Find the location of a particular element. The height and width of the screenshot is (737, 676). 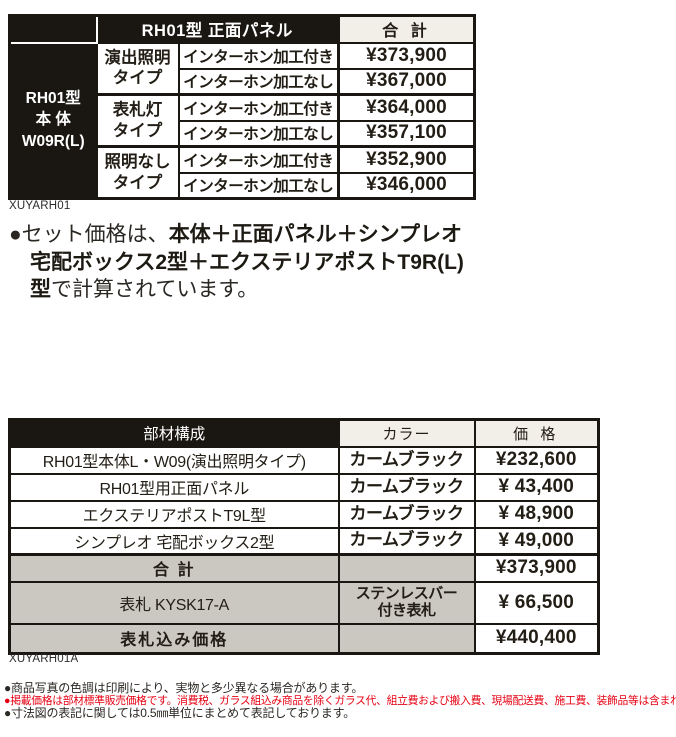

total-header-cell: 合 計 is located at coordinates (406, 29).